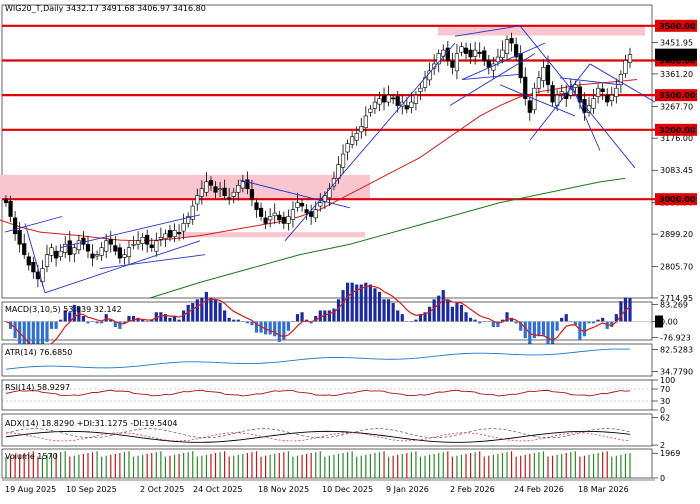  I want to click on volume-label: Volume 1570, so click(31, 456).